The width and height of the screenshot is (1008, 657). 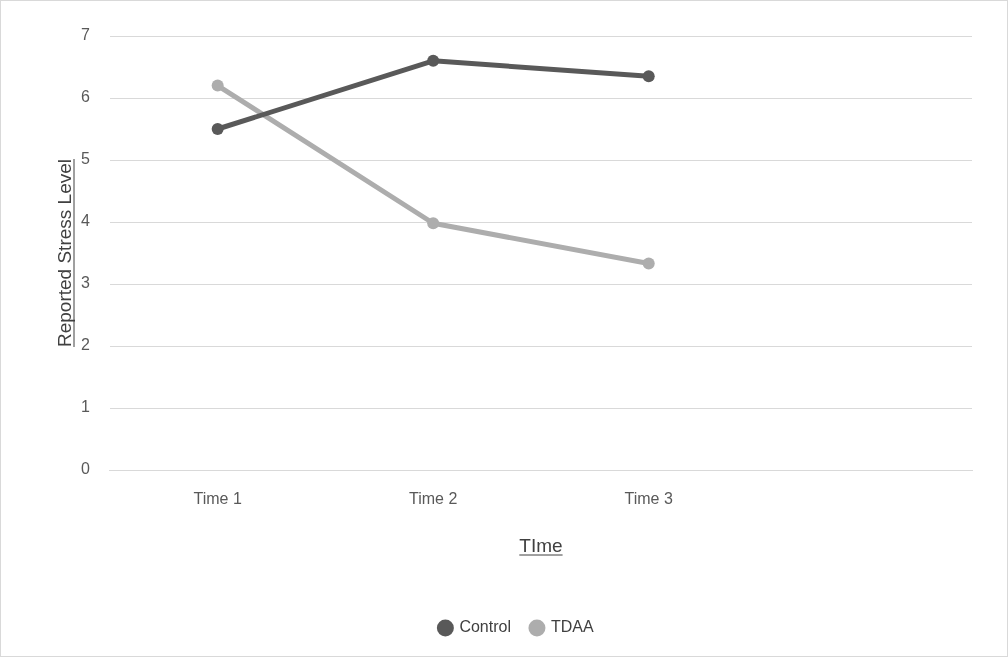 I want to click on legend-label: TDAA, so click(x=572, y=627).